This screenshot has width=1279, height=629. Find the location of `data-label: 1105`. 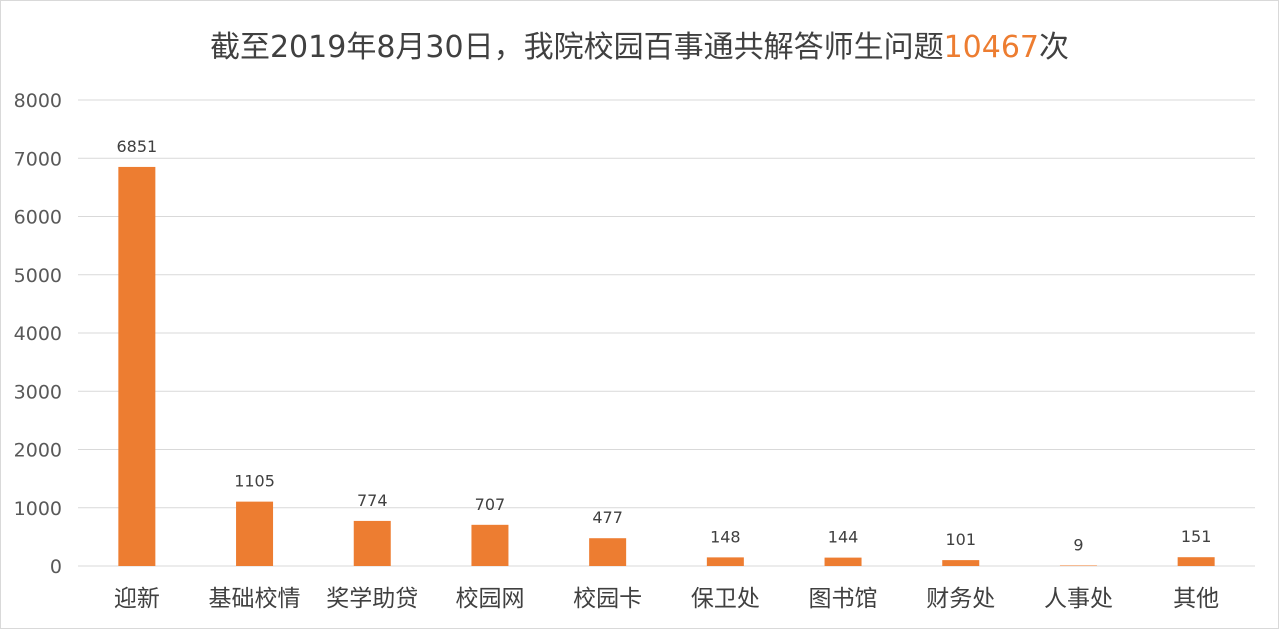

data-label: 1105 is located at coordinates (254, 481).